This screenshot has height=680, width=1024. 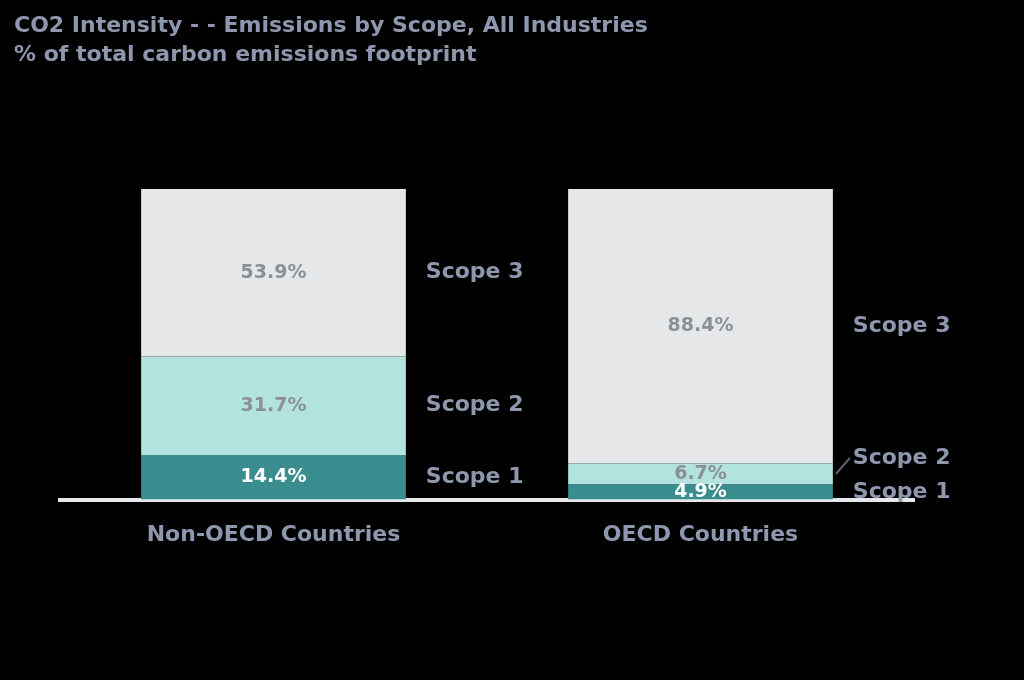 I want to click on chart-title: CO2 Intensity - - Emissions by Scope, All Industries, so click(x=331, y=25).